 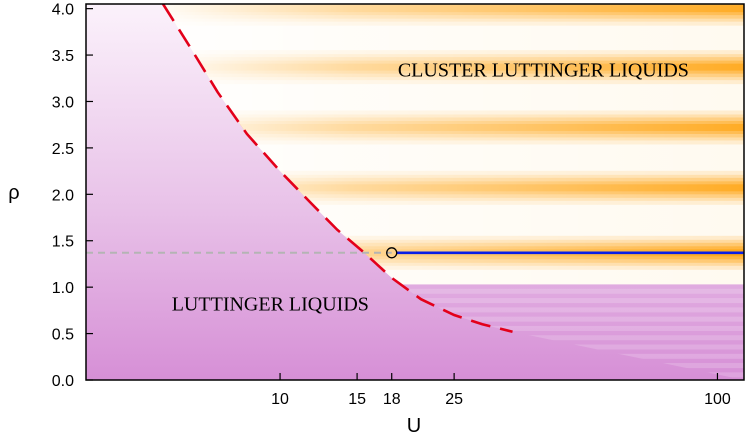 I want to click on y-tick-label: 2.5, so click(x=63, y=149).